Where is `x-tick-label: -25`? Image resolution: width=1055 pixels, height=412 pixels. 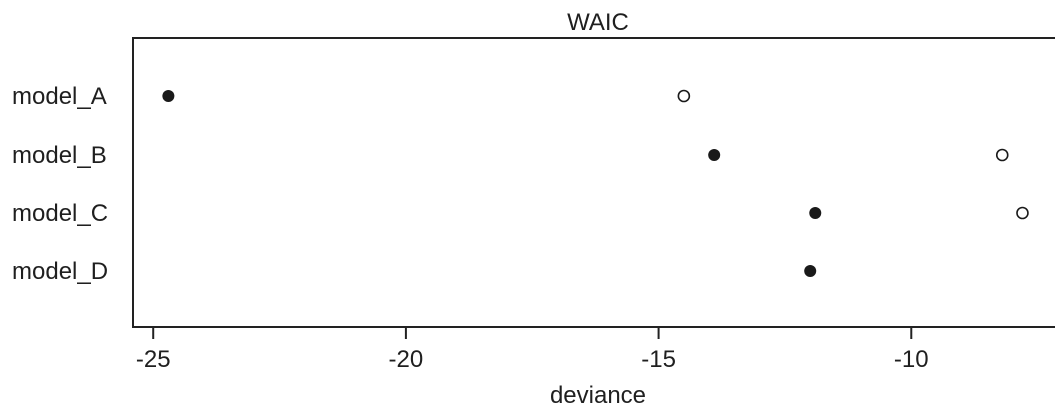 x-tick-label: -25 is located at coordinates (153, 359).